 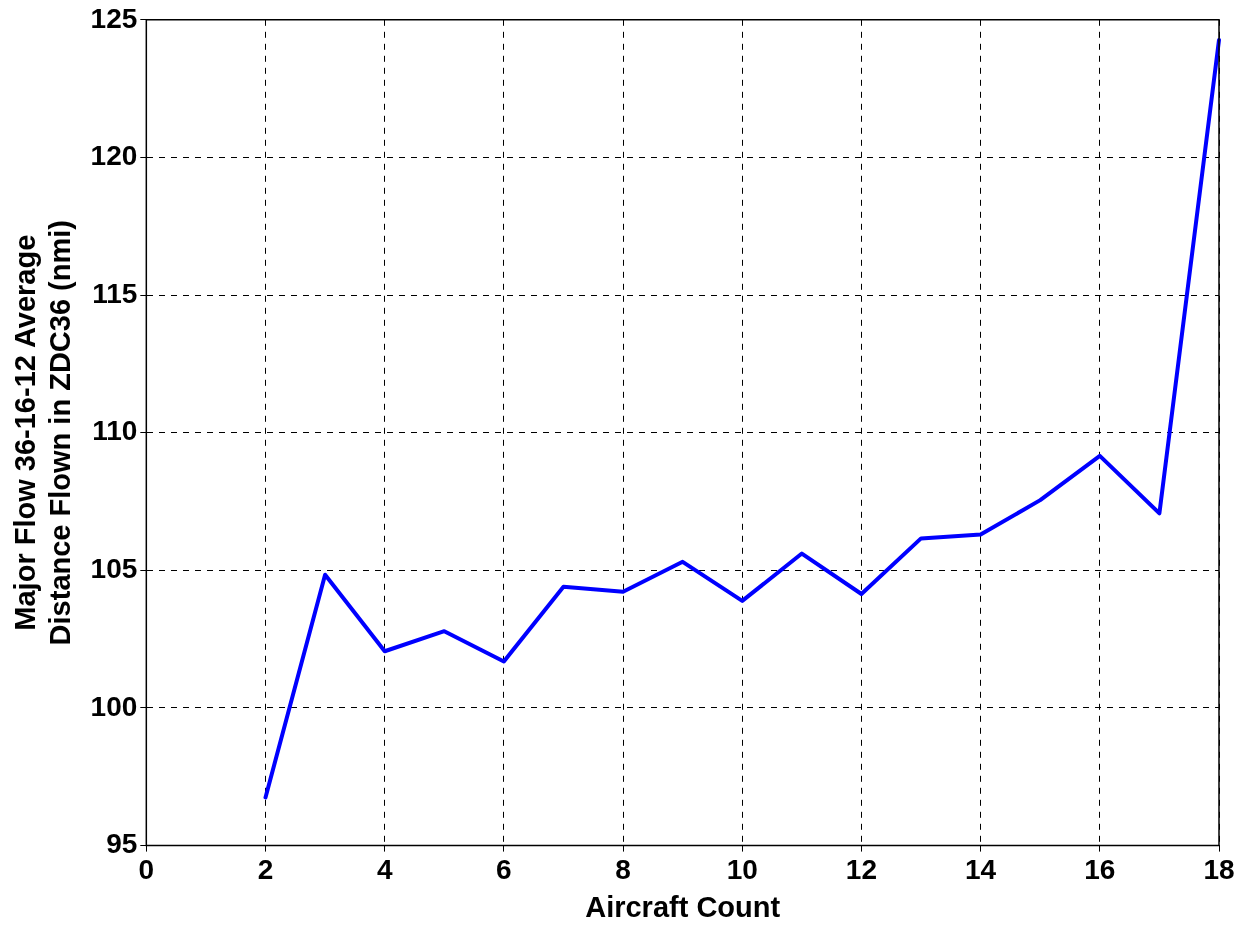 What do you see at coordinates (115, 293) in the screenshot?
I see `y-tick-label: 115` at bounding box center [115, 293].